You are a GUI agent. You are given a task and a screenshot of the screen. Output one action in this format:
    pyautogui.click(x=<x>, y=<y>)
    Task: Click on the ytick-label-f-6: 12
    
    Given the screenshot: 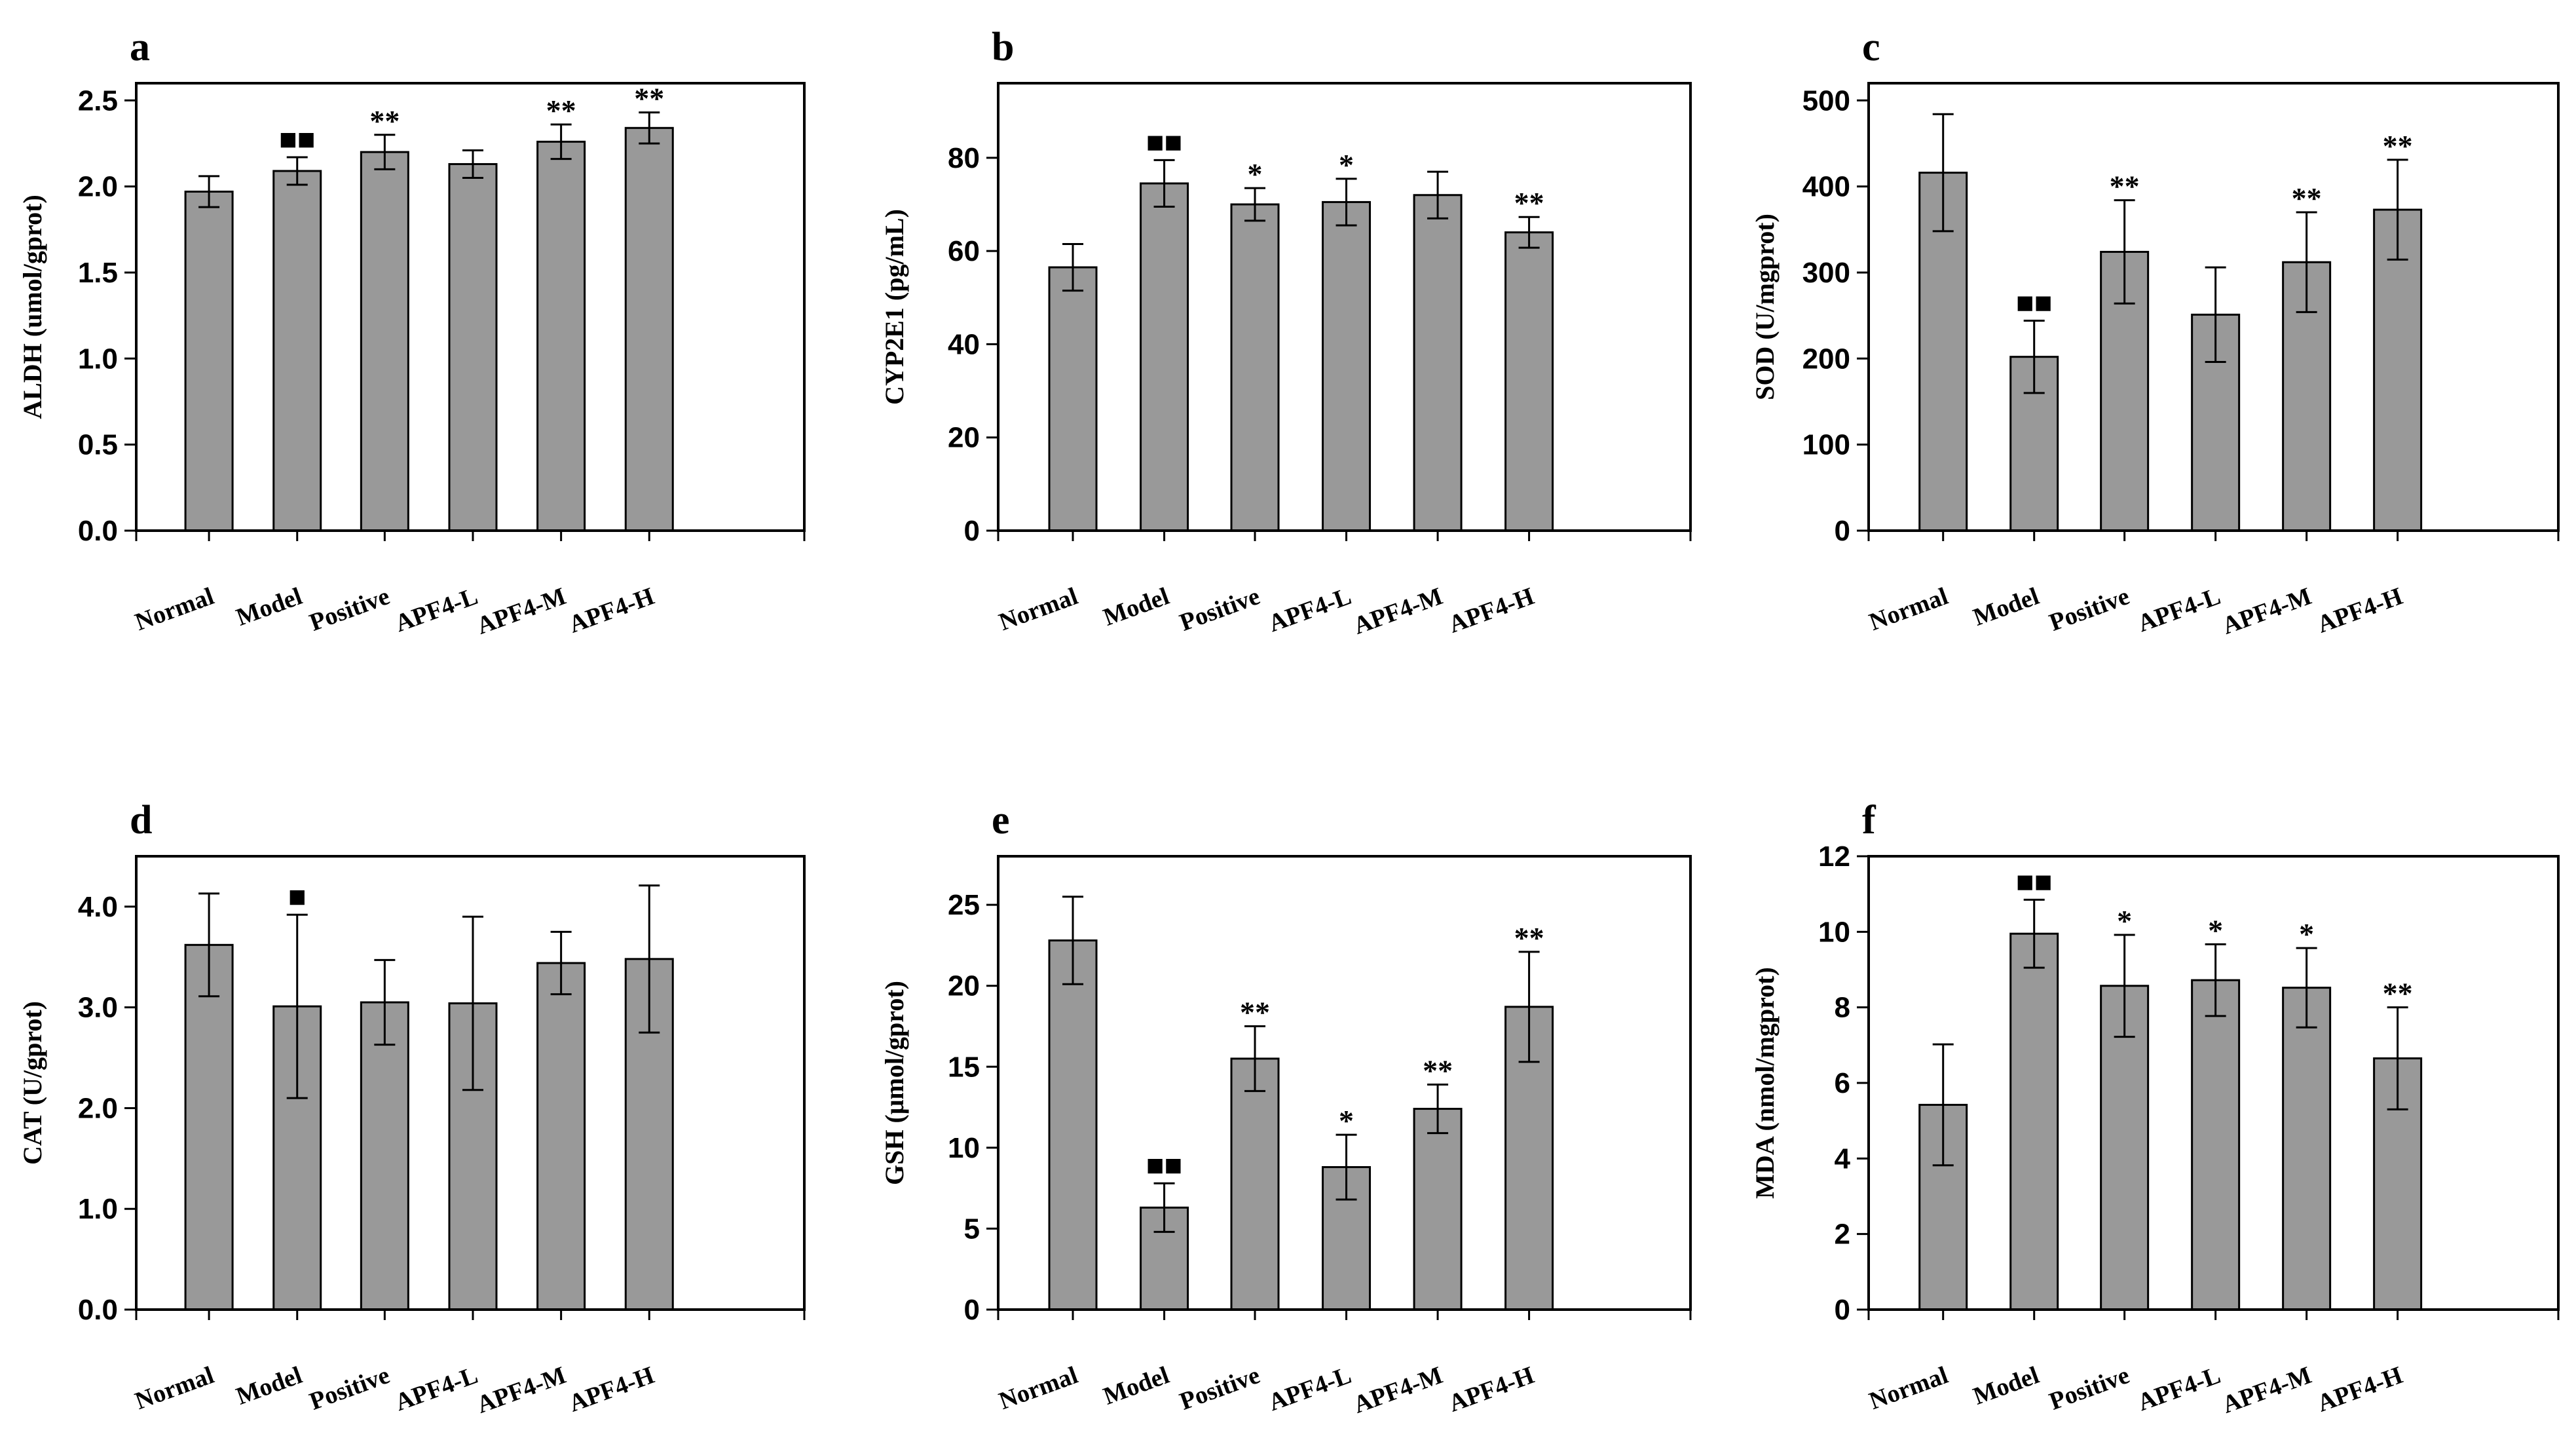 What is the action you would take?
    pyautogui.click(x=1834, y=857)
    